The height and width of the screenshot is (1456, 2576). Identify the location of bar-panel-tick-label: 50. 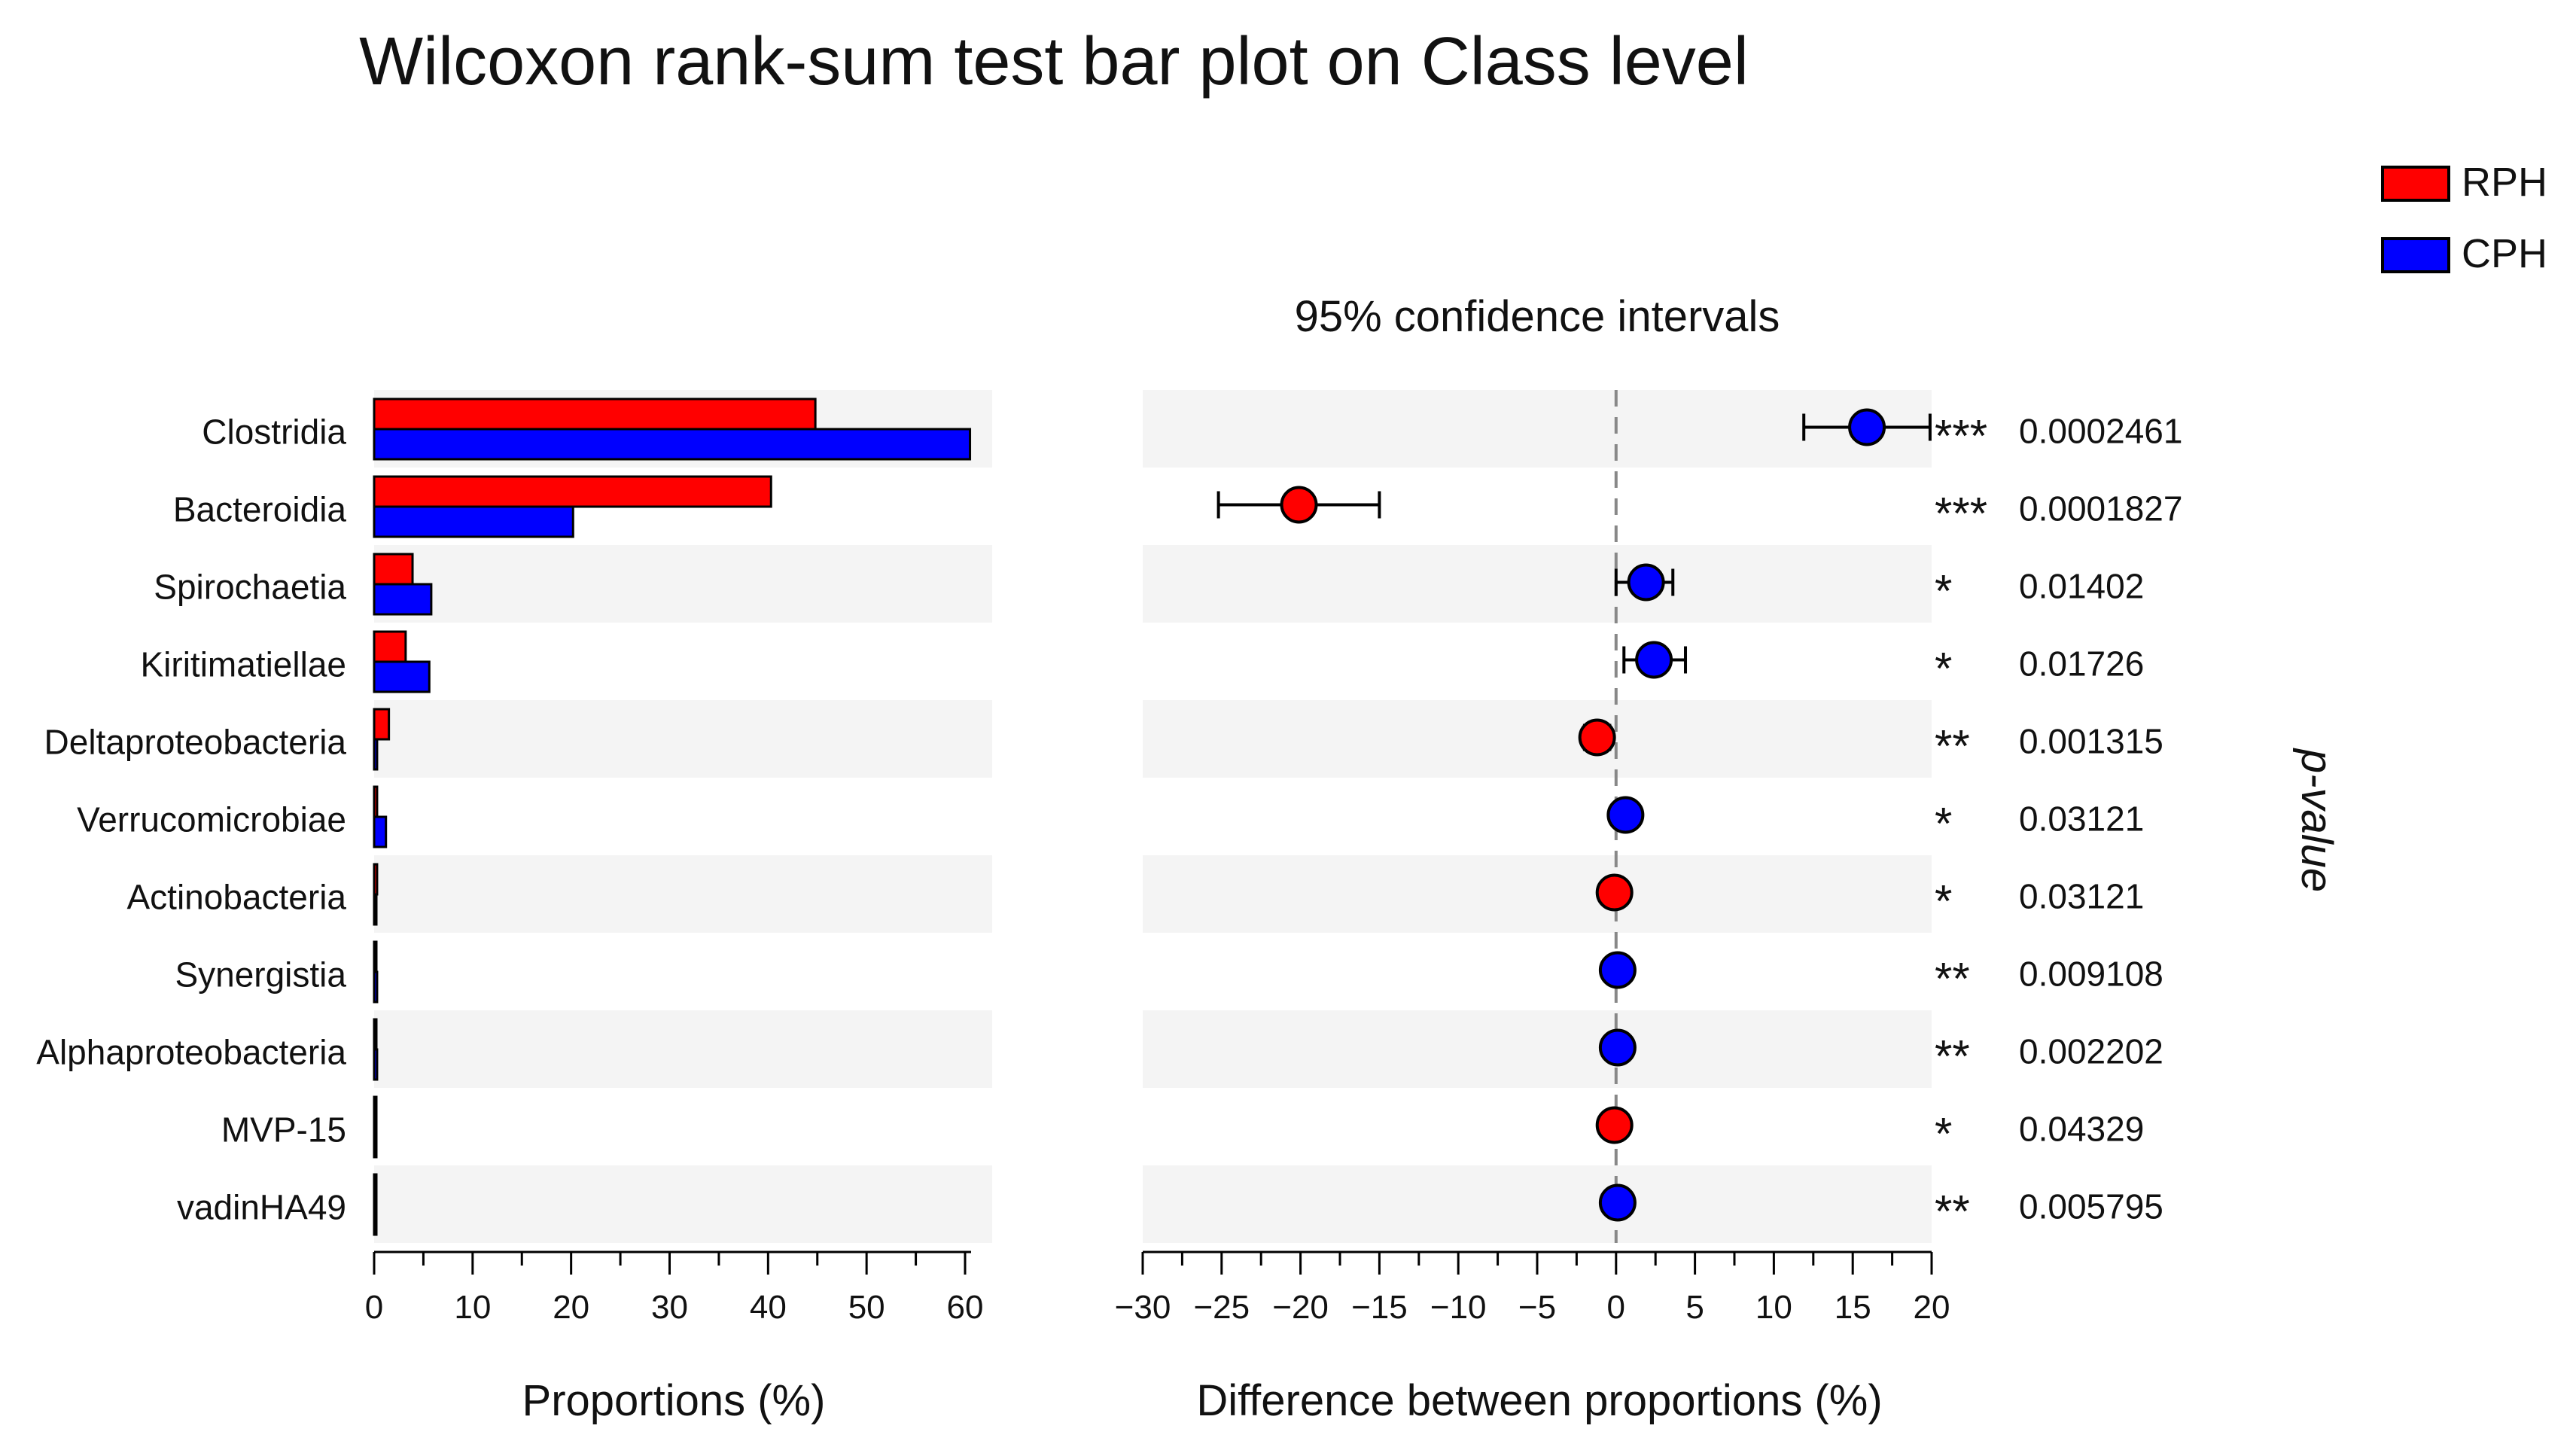
(866, 1307).